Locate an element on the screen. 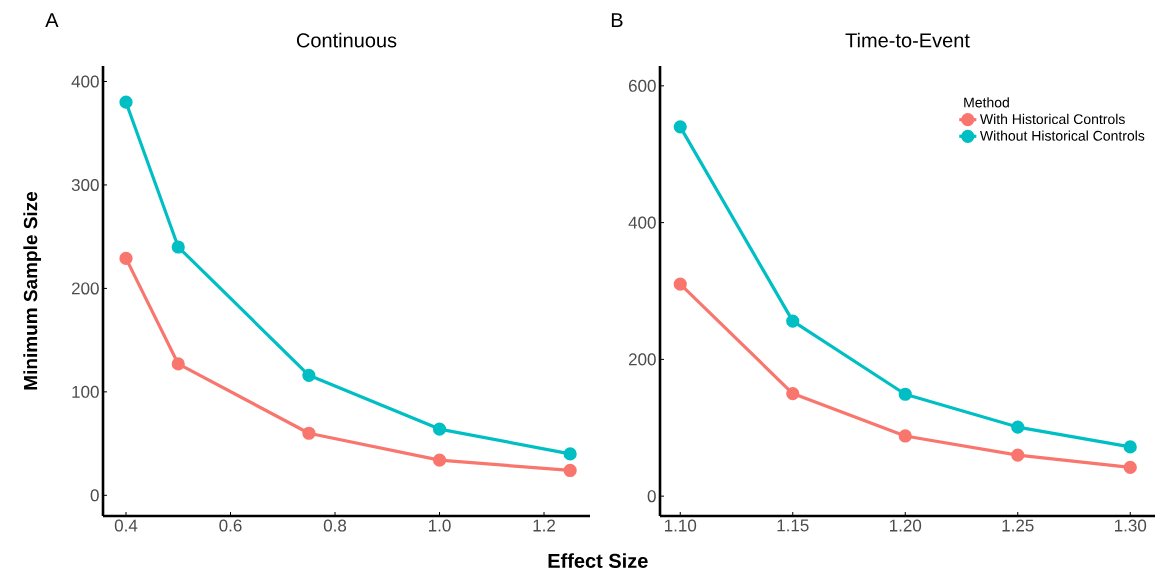 The height and width of the screenshot is (577, 1163). x-tick-label: 1.20 is located at coordinates (906, 525).